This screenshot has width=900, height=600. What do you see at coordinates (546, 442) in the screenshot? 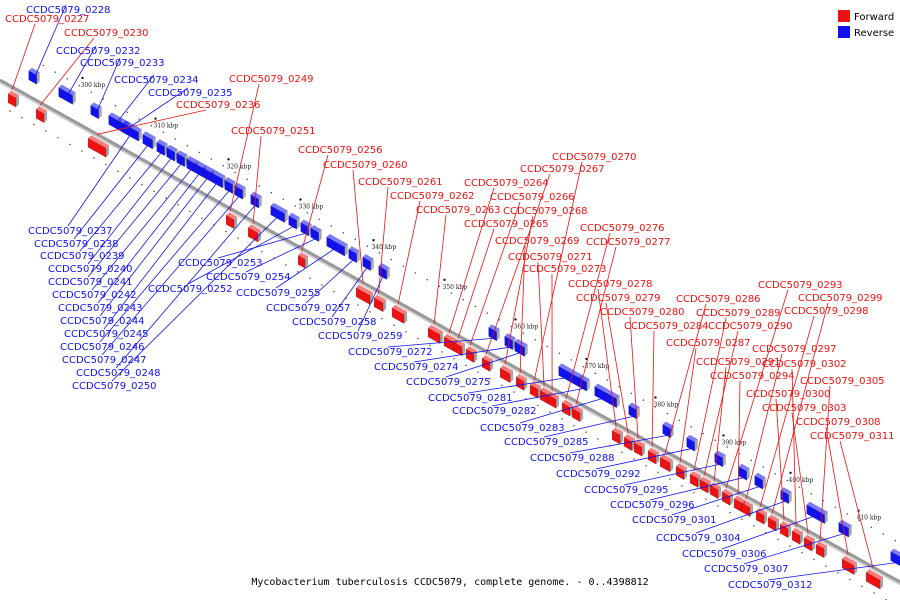
I see `reverse-gene-label: CCDC5079_0285` at bounding box center [546, 442].